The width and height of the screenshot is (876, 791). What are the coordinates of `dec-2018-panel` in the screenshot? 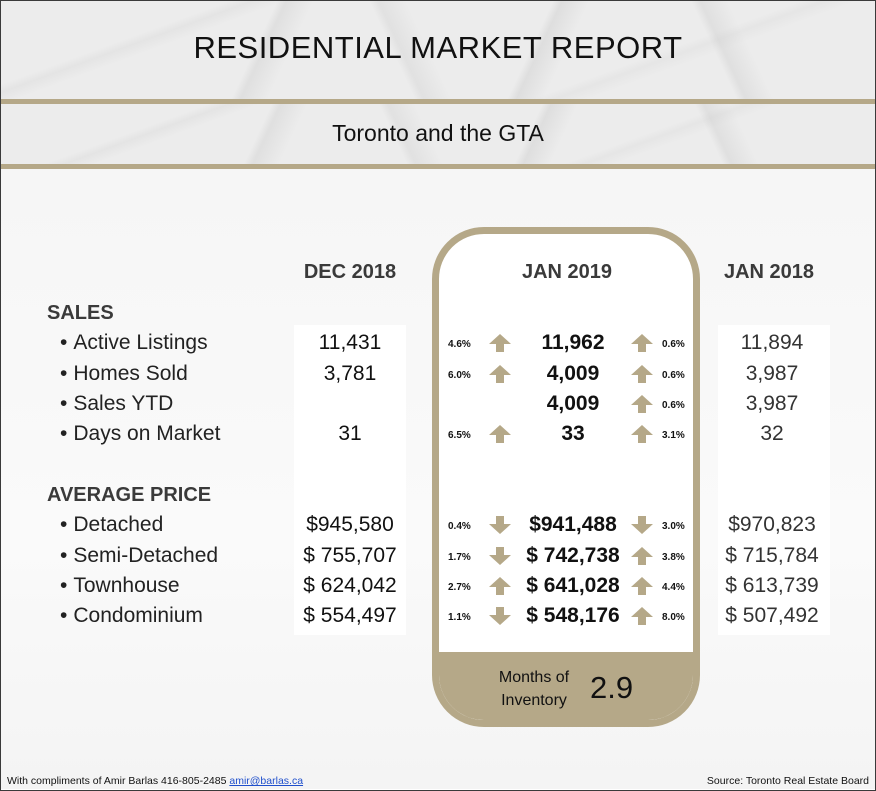 It's located at (350, 480).